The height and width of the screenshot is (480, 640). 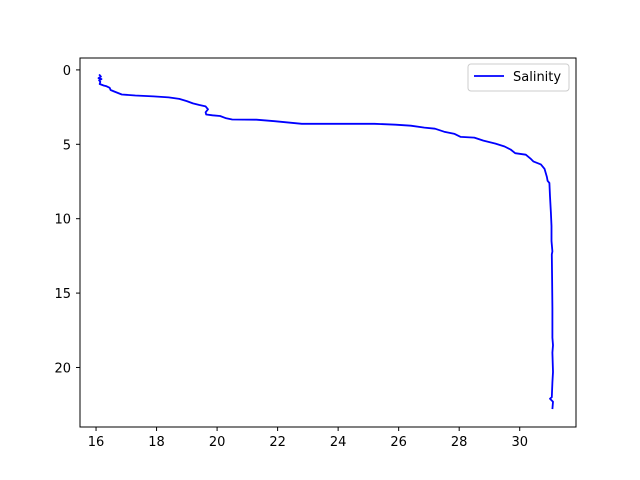 I want to click on x-tick-label: 16, so click(x=96, y=442).